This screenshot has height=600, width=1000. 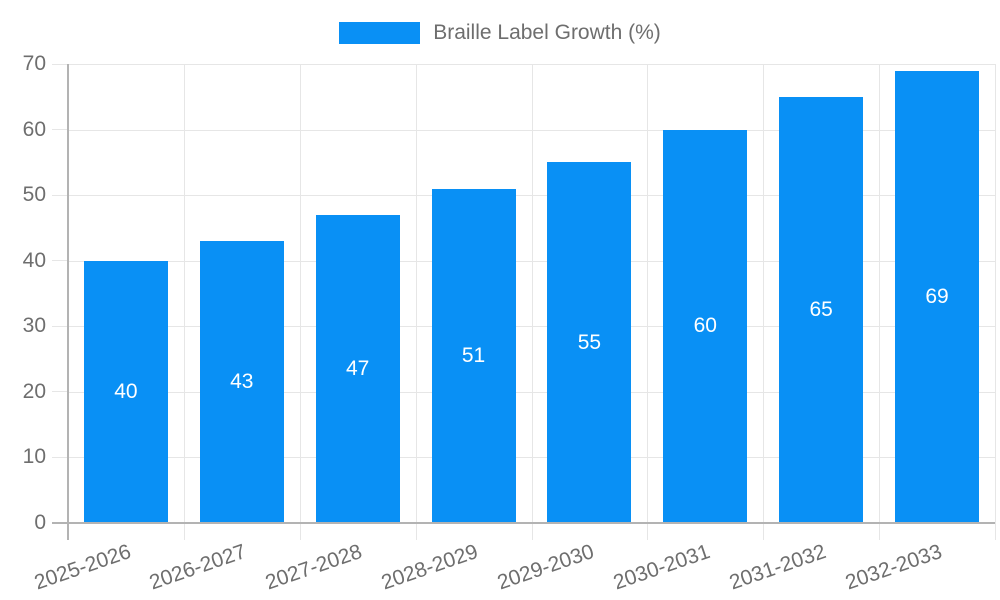 I want to click on y-tick-label: 20, so click(x=34, y=391).